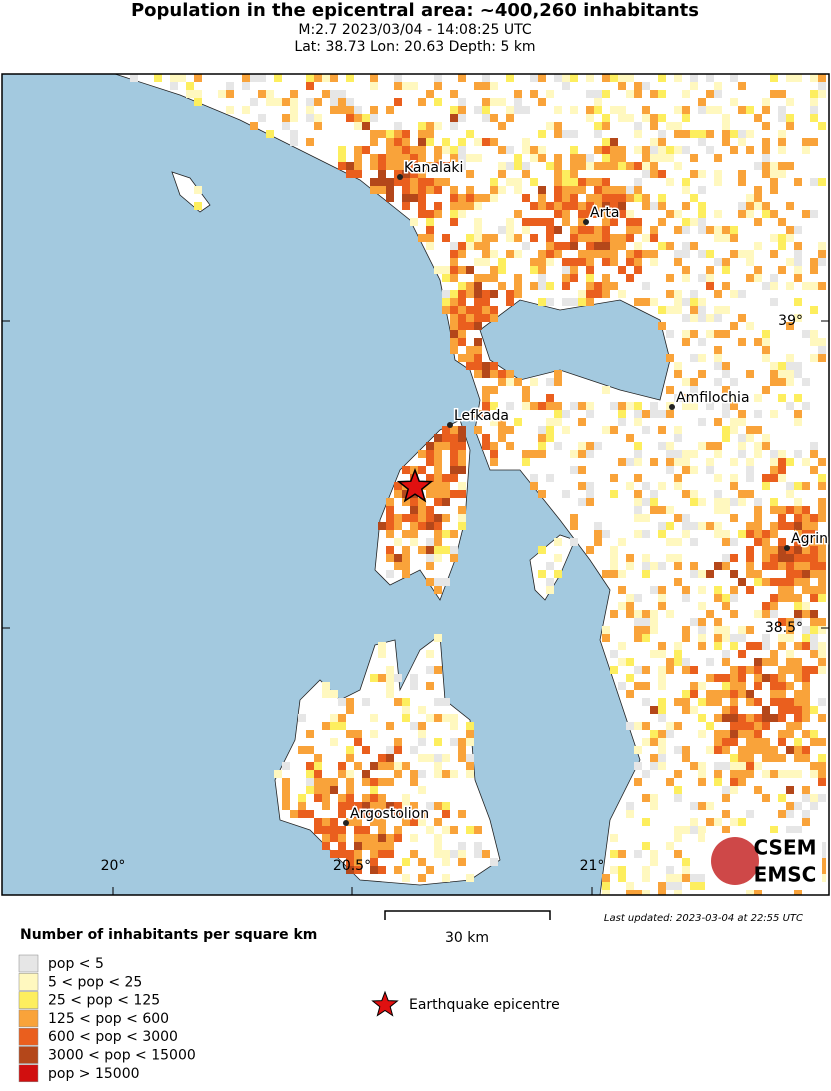  What do you see at coordinates (763, 861) in the screenshot?
I see `logo: CSEM EMSC` at bounding box center [763, 861].